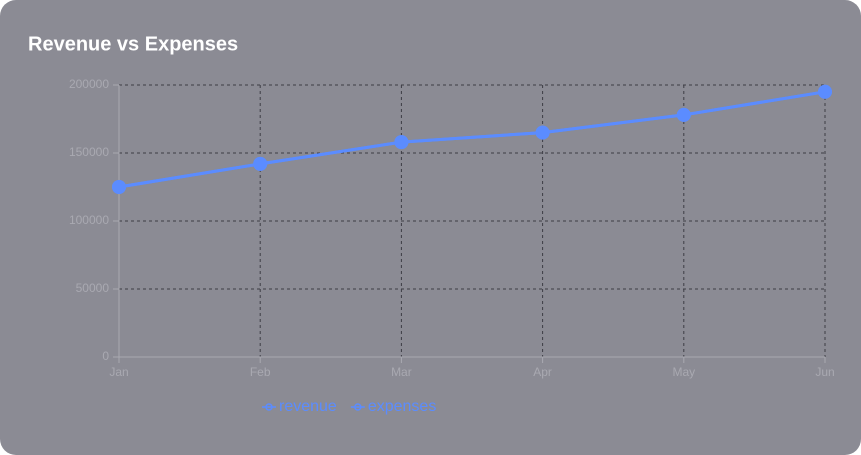 The width and height of the screenshot is (861, 455). What do you see at coordinates (824, 372) in the screenshot?
I see `x-tick-label: Jun` at bounding box center [824, 372].